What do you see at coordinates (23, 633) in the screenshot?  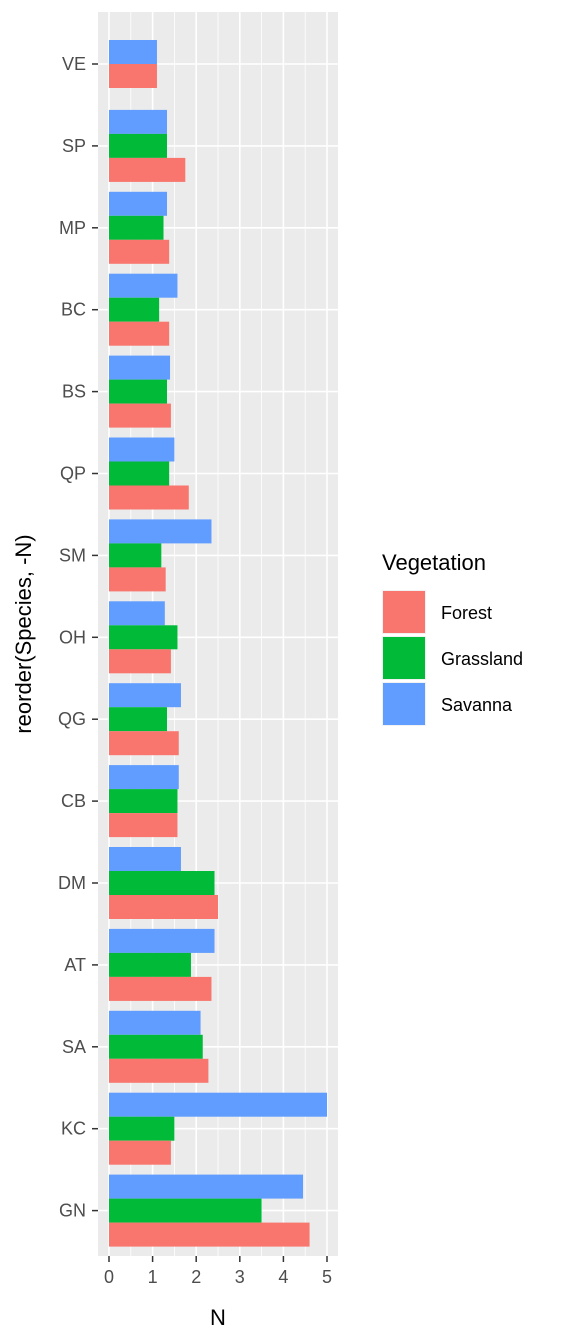 I see `y-axis-title: reorder(Species, -N)` at bounding box center [23, 633].